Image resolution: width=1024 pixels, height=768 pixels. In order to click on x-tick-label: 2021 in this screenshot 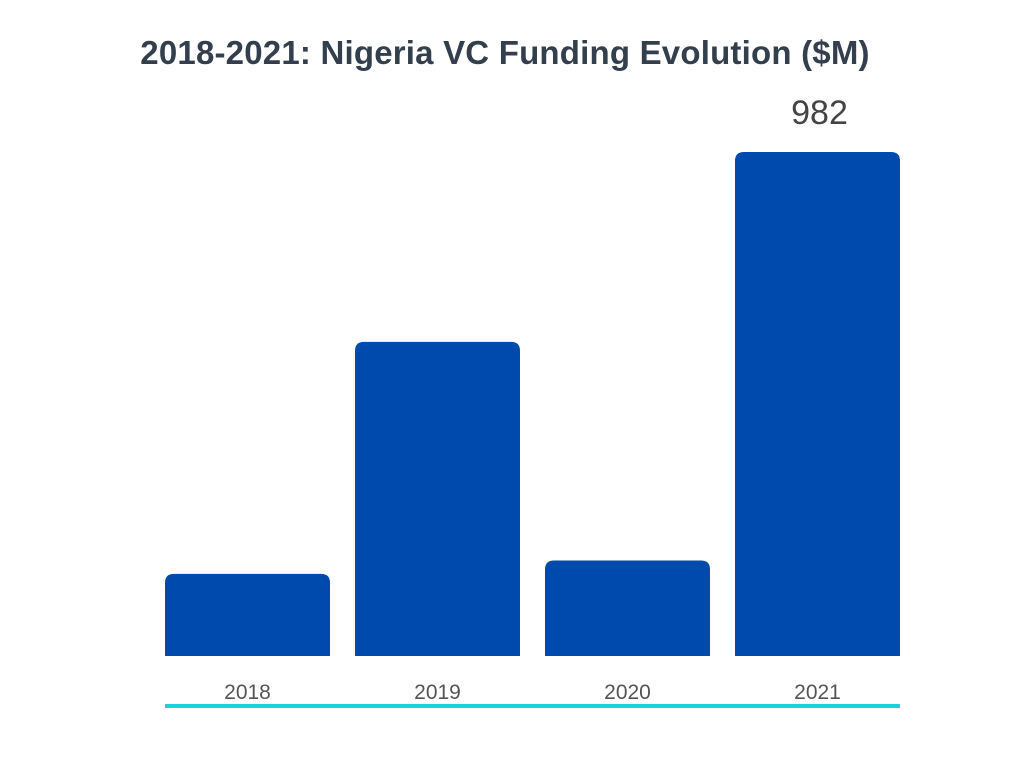, I will do `click(817, 692)`.